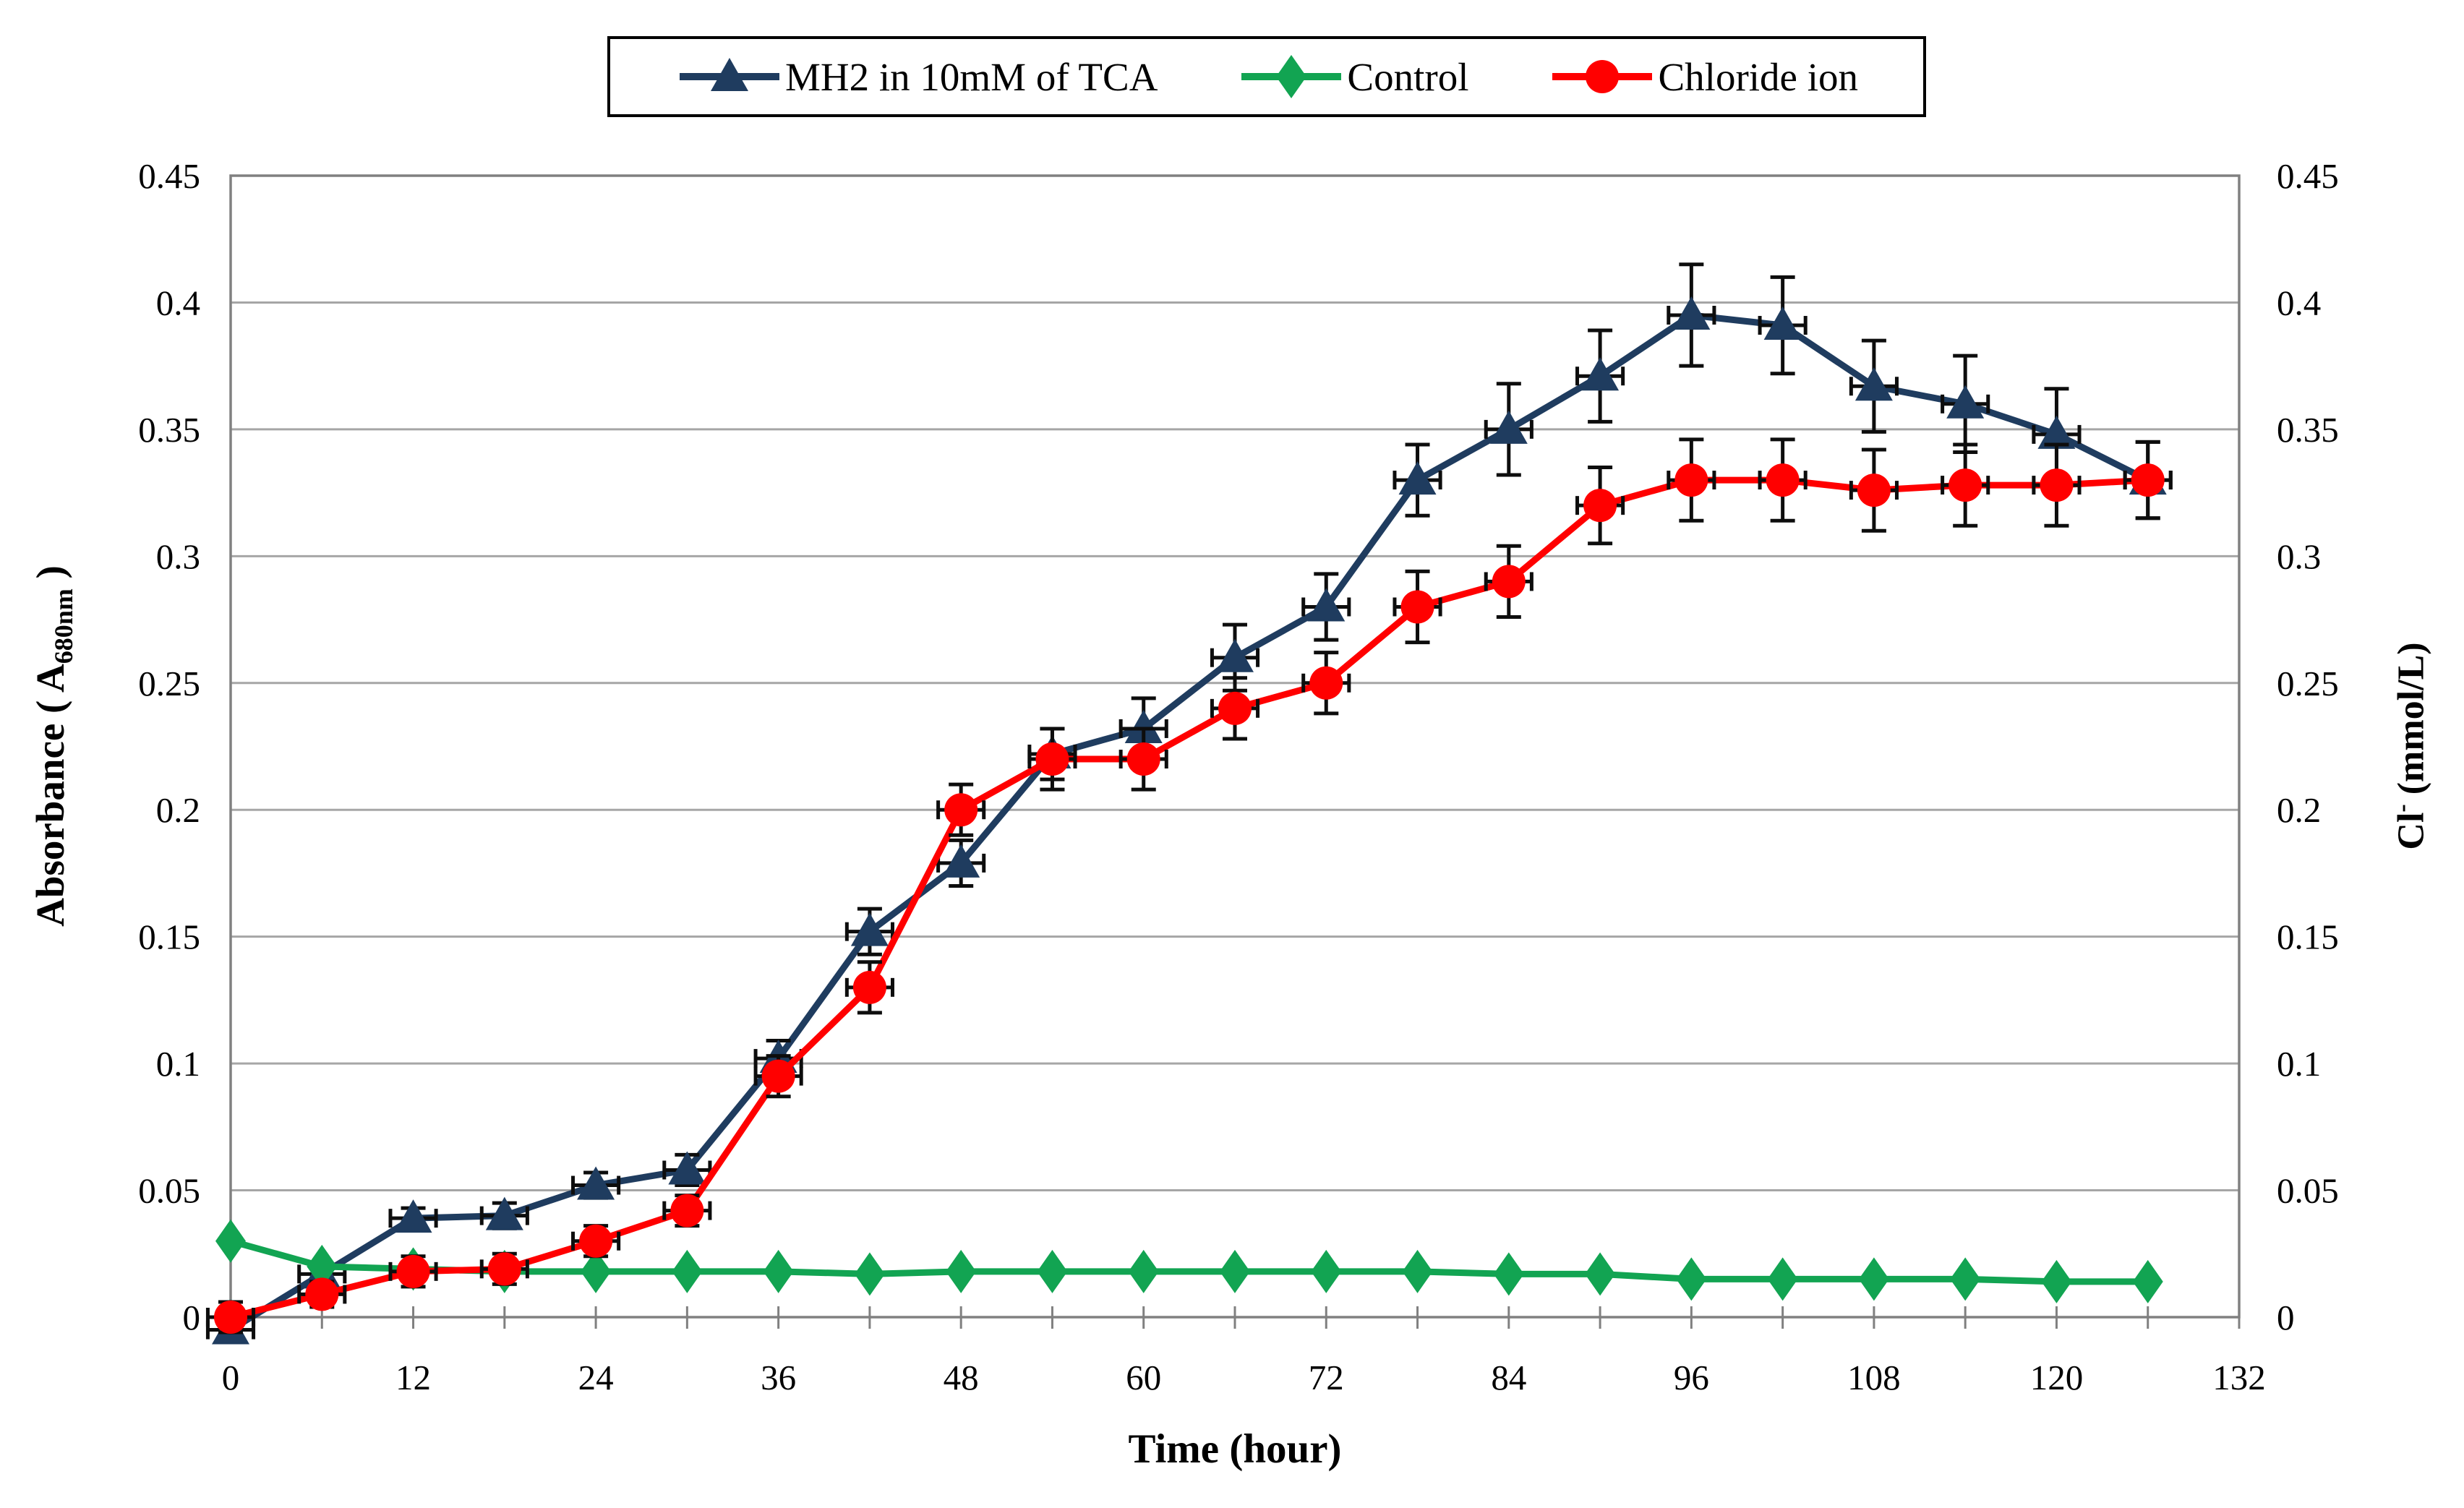 Image resolution: width=2464 pixels, height=1508 pixels. What do you see at coordinates (1509, 1377) in the screenshot?
I see `svg-text: 84` at bounding box center [1509, 1377].